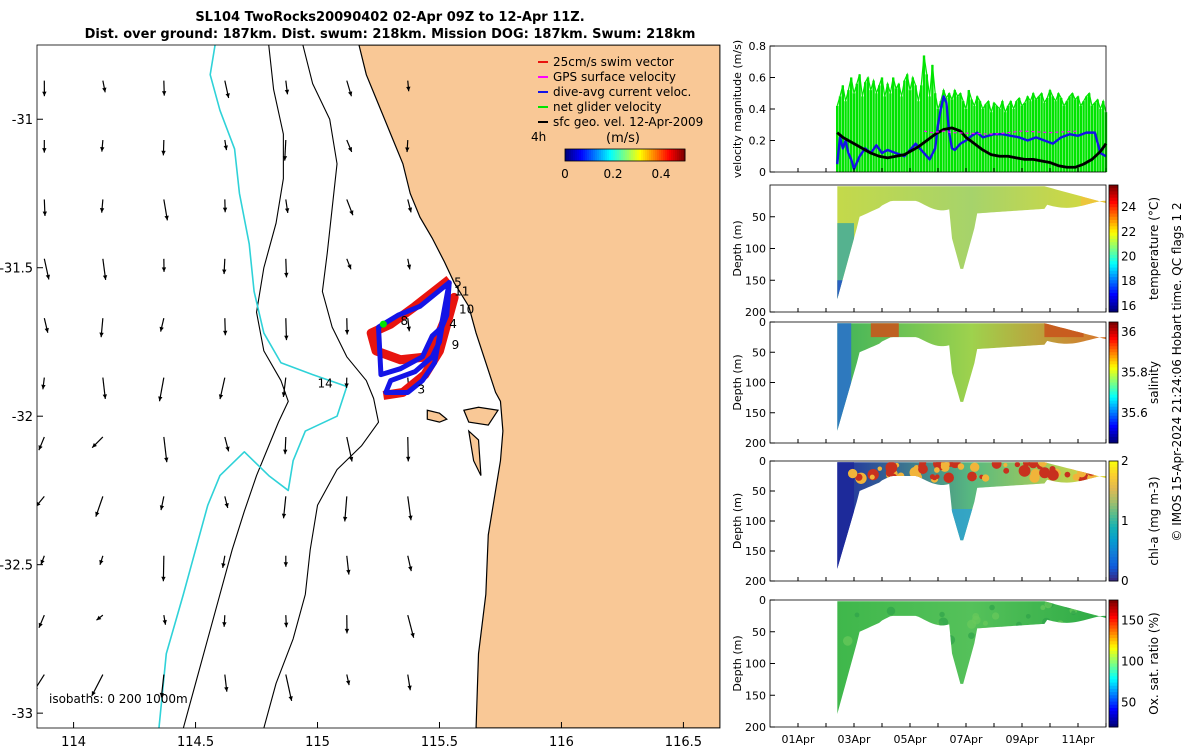 Image resolution: width=1200 pixels, height=750 pixels. What do you see at coordinates (1134, 248) in the screenshot?
I see `temperature-panel-colorbar: 16 18 20 22 24 temperature (°C)` at bounding box center [1134, 248].